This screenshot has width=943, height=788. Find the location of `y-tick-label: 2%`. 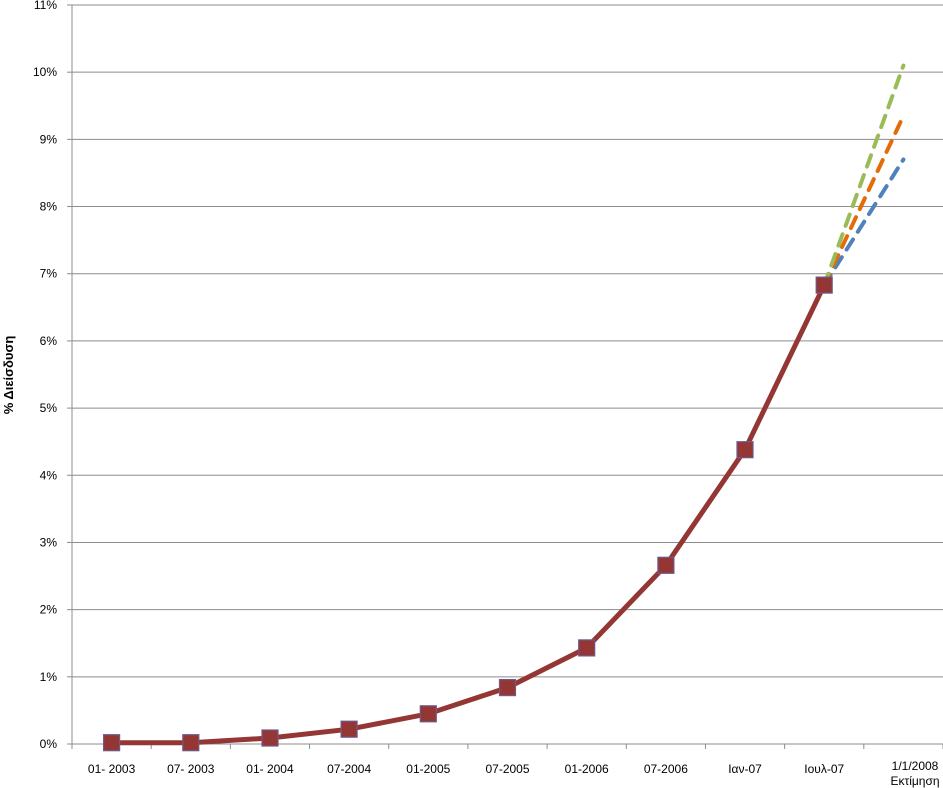

y-tick-label: 2% is located at coordinates (49, 610).